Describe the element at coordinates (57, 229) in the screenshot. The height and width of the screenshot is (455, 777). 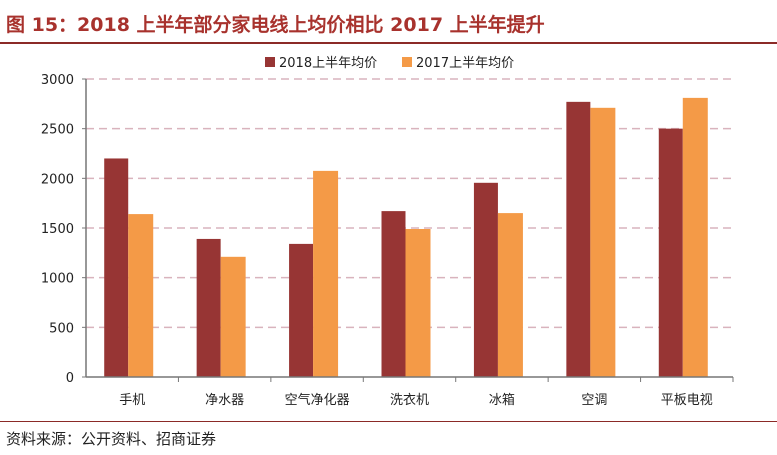
I see `y-tick-label: 1500` at that location.